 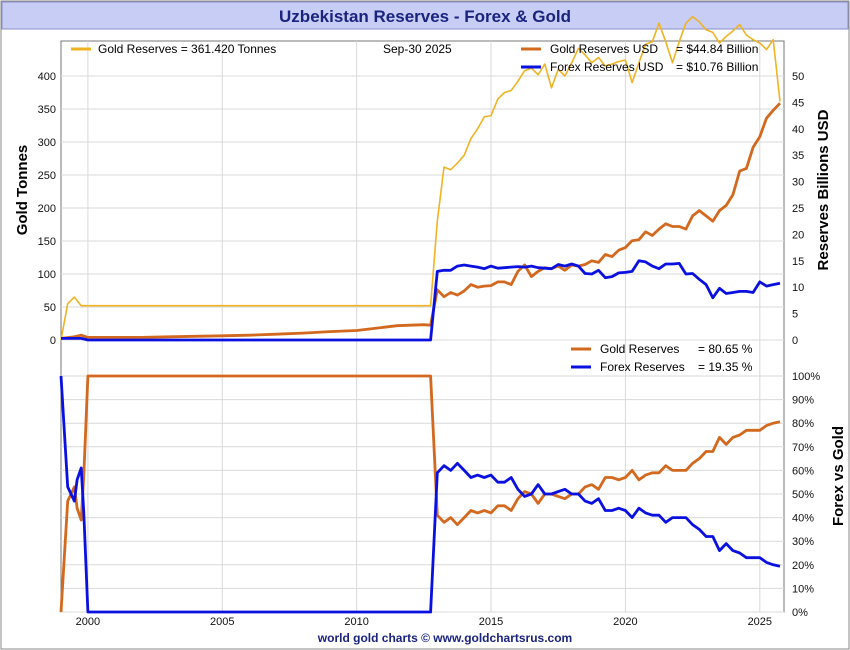 What do you see at coordinates (798, 77) in the screenshot?
I see `right-tick-label: 50` at bounding box center [798, 77].